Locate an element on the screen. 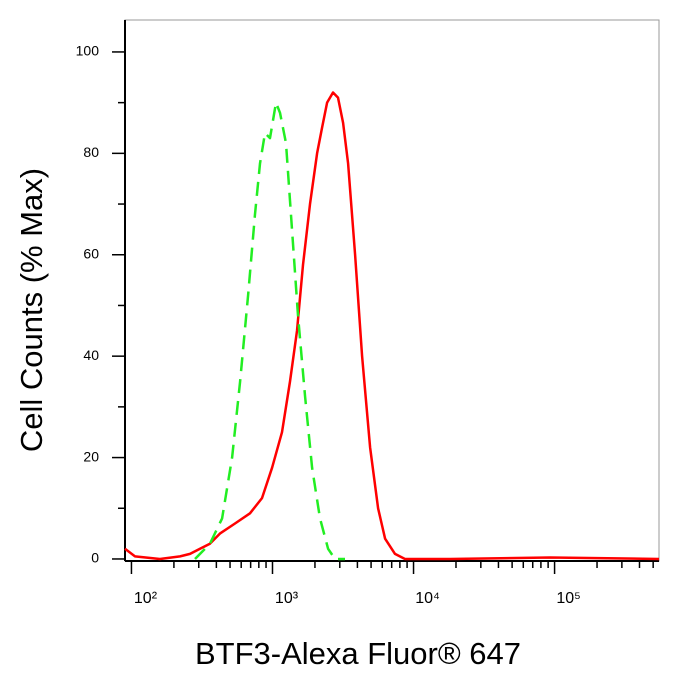  x-tick-label: 10² is located at coordinates (146, 598).